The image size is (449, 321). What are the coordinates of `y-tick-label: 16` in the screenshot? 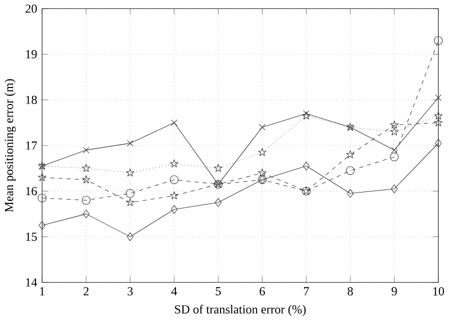 It's located at (31, 191).